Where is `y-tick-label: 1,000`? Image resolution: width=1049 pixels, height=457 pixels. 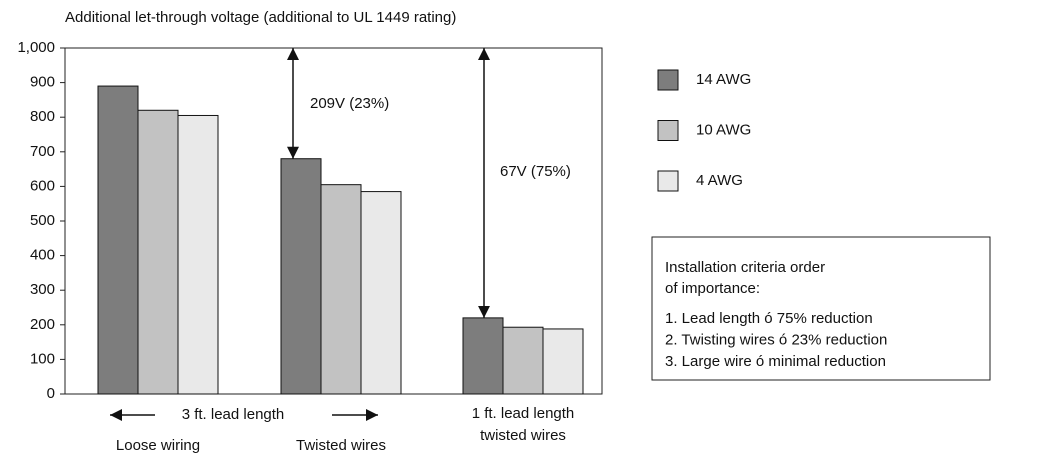 y-tick-label: 1,000 is located at coordinates (36, 47).